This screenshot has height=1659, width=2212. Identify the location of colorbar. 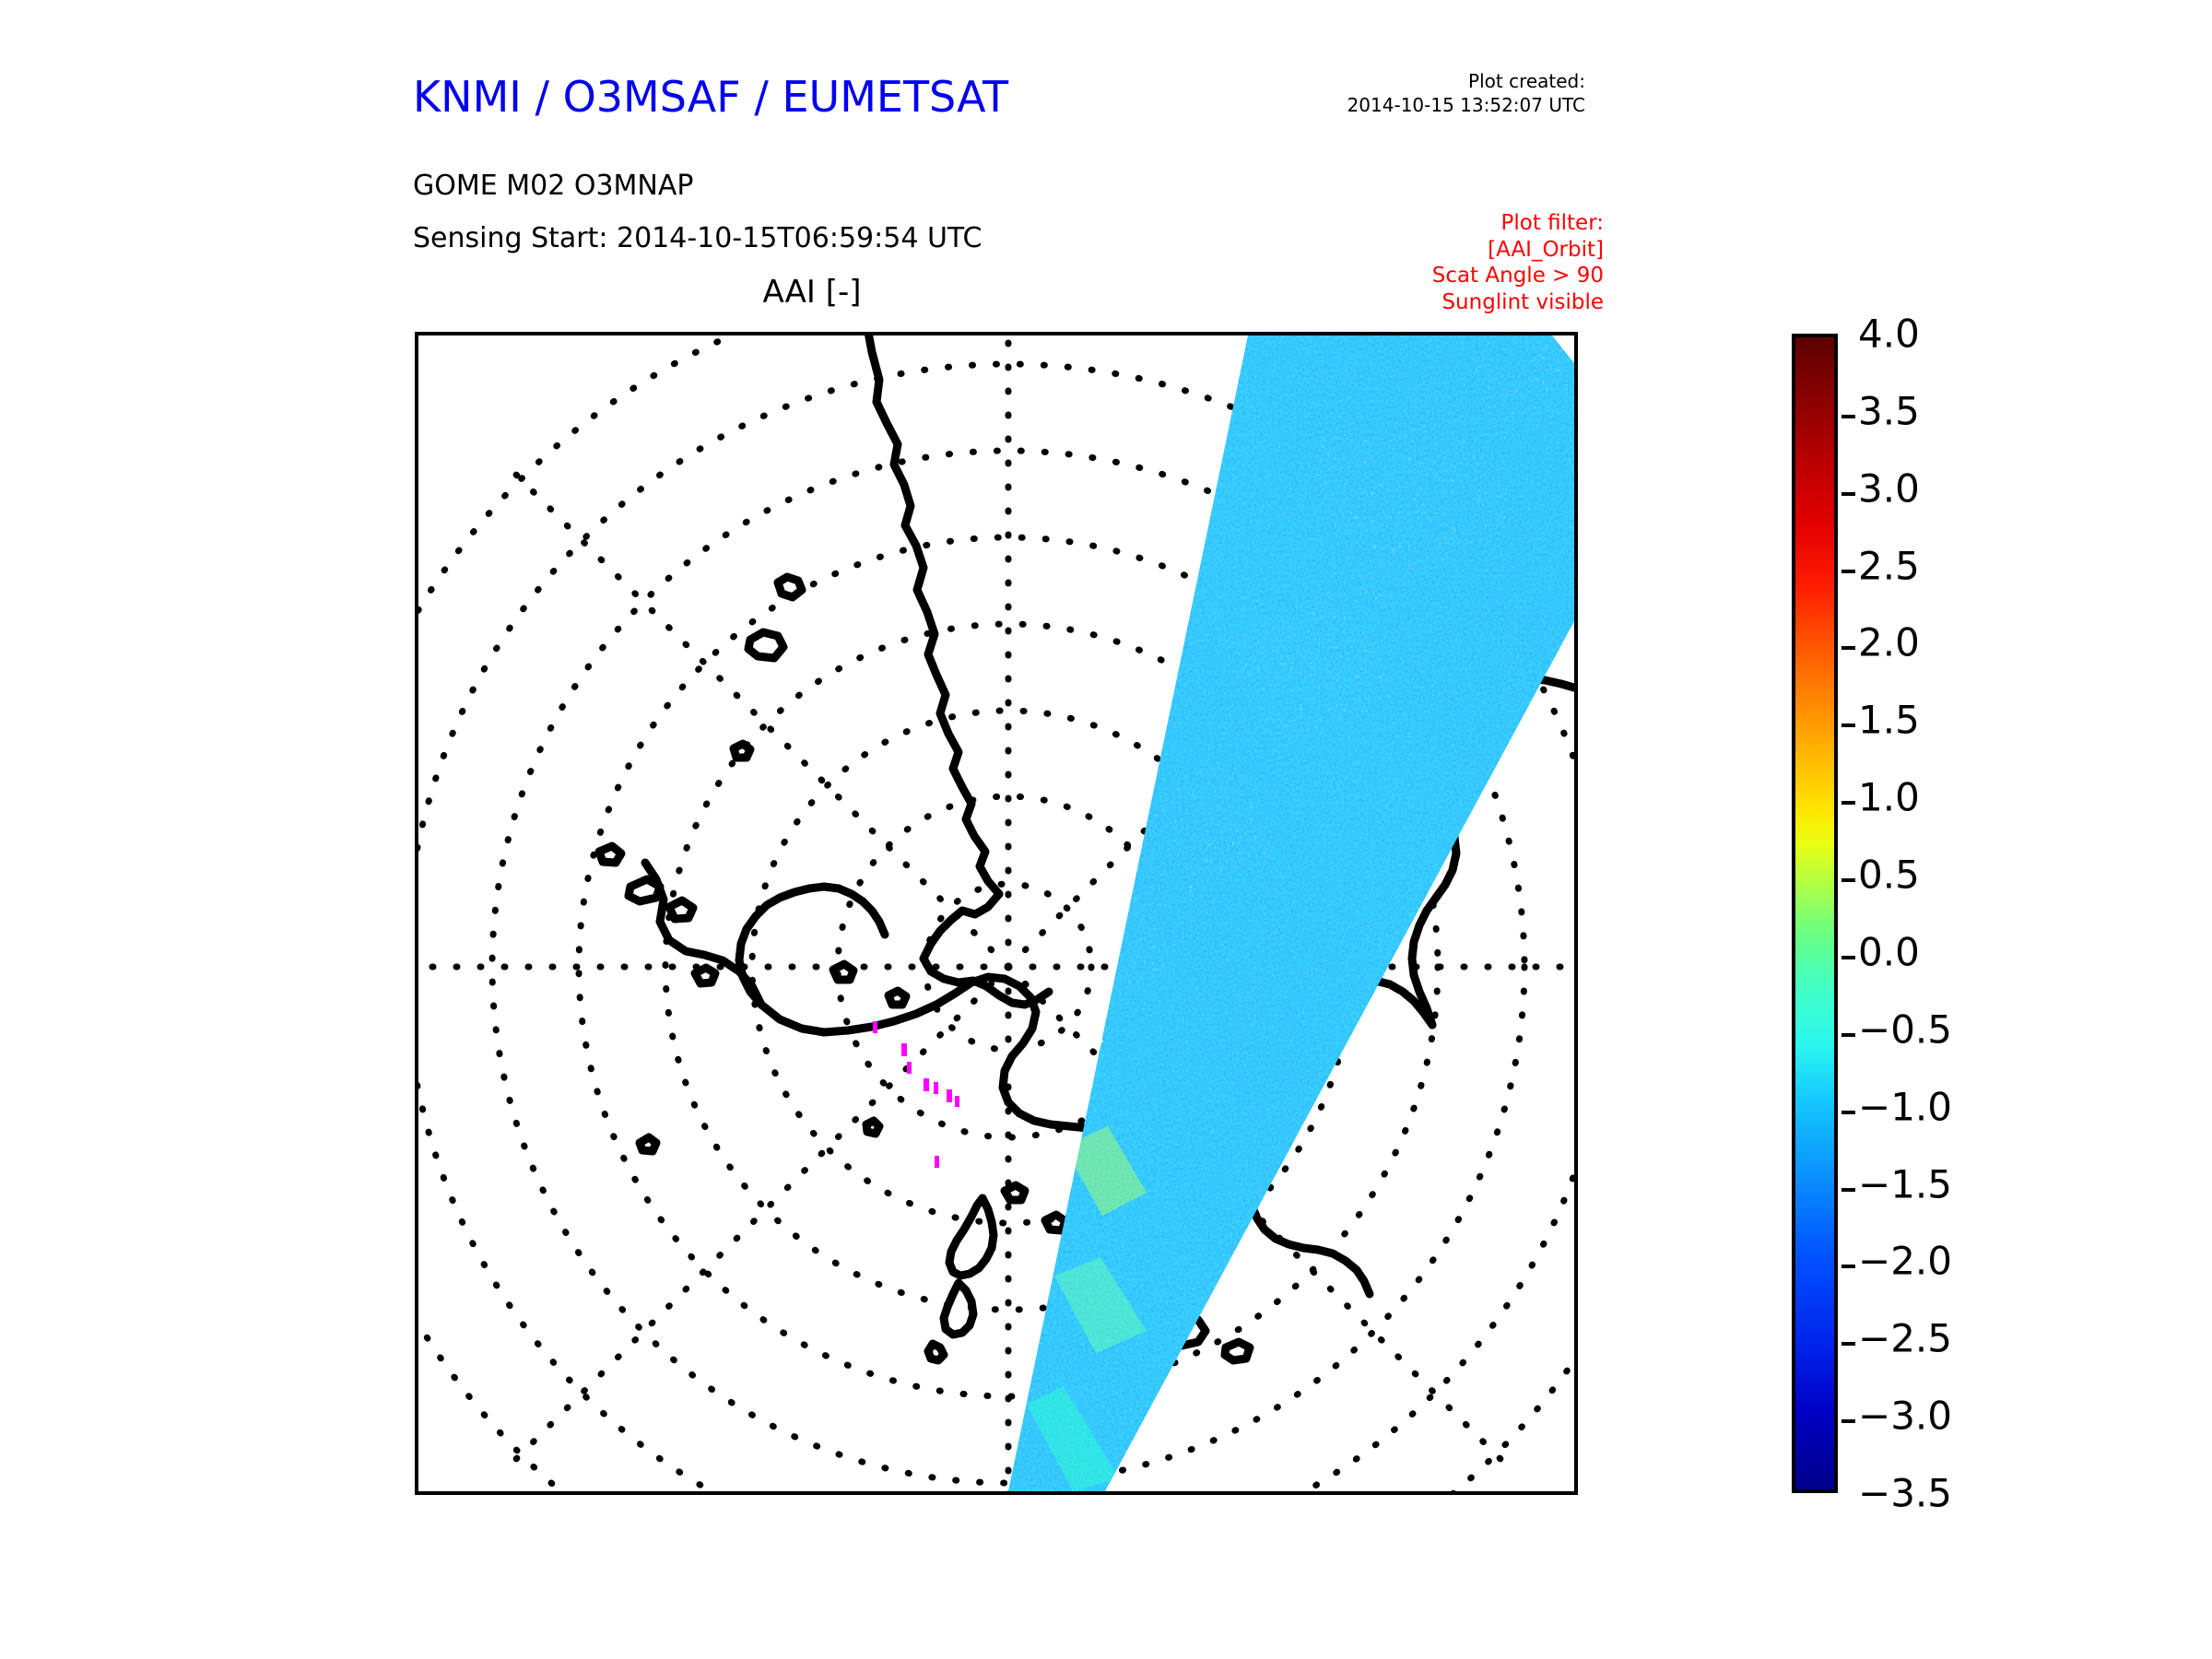
(1823, 913).